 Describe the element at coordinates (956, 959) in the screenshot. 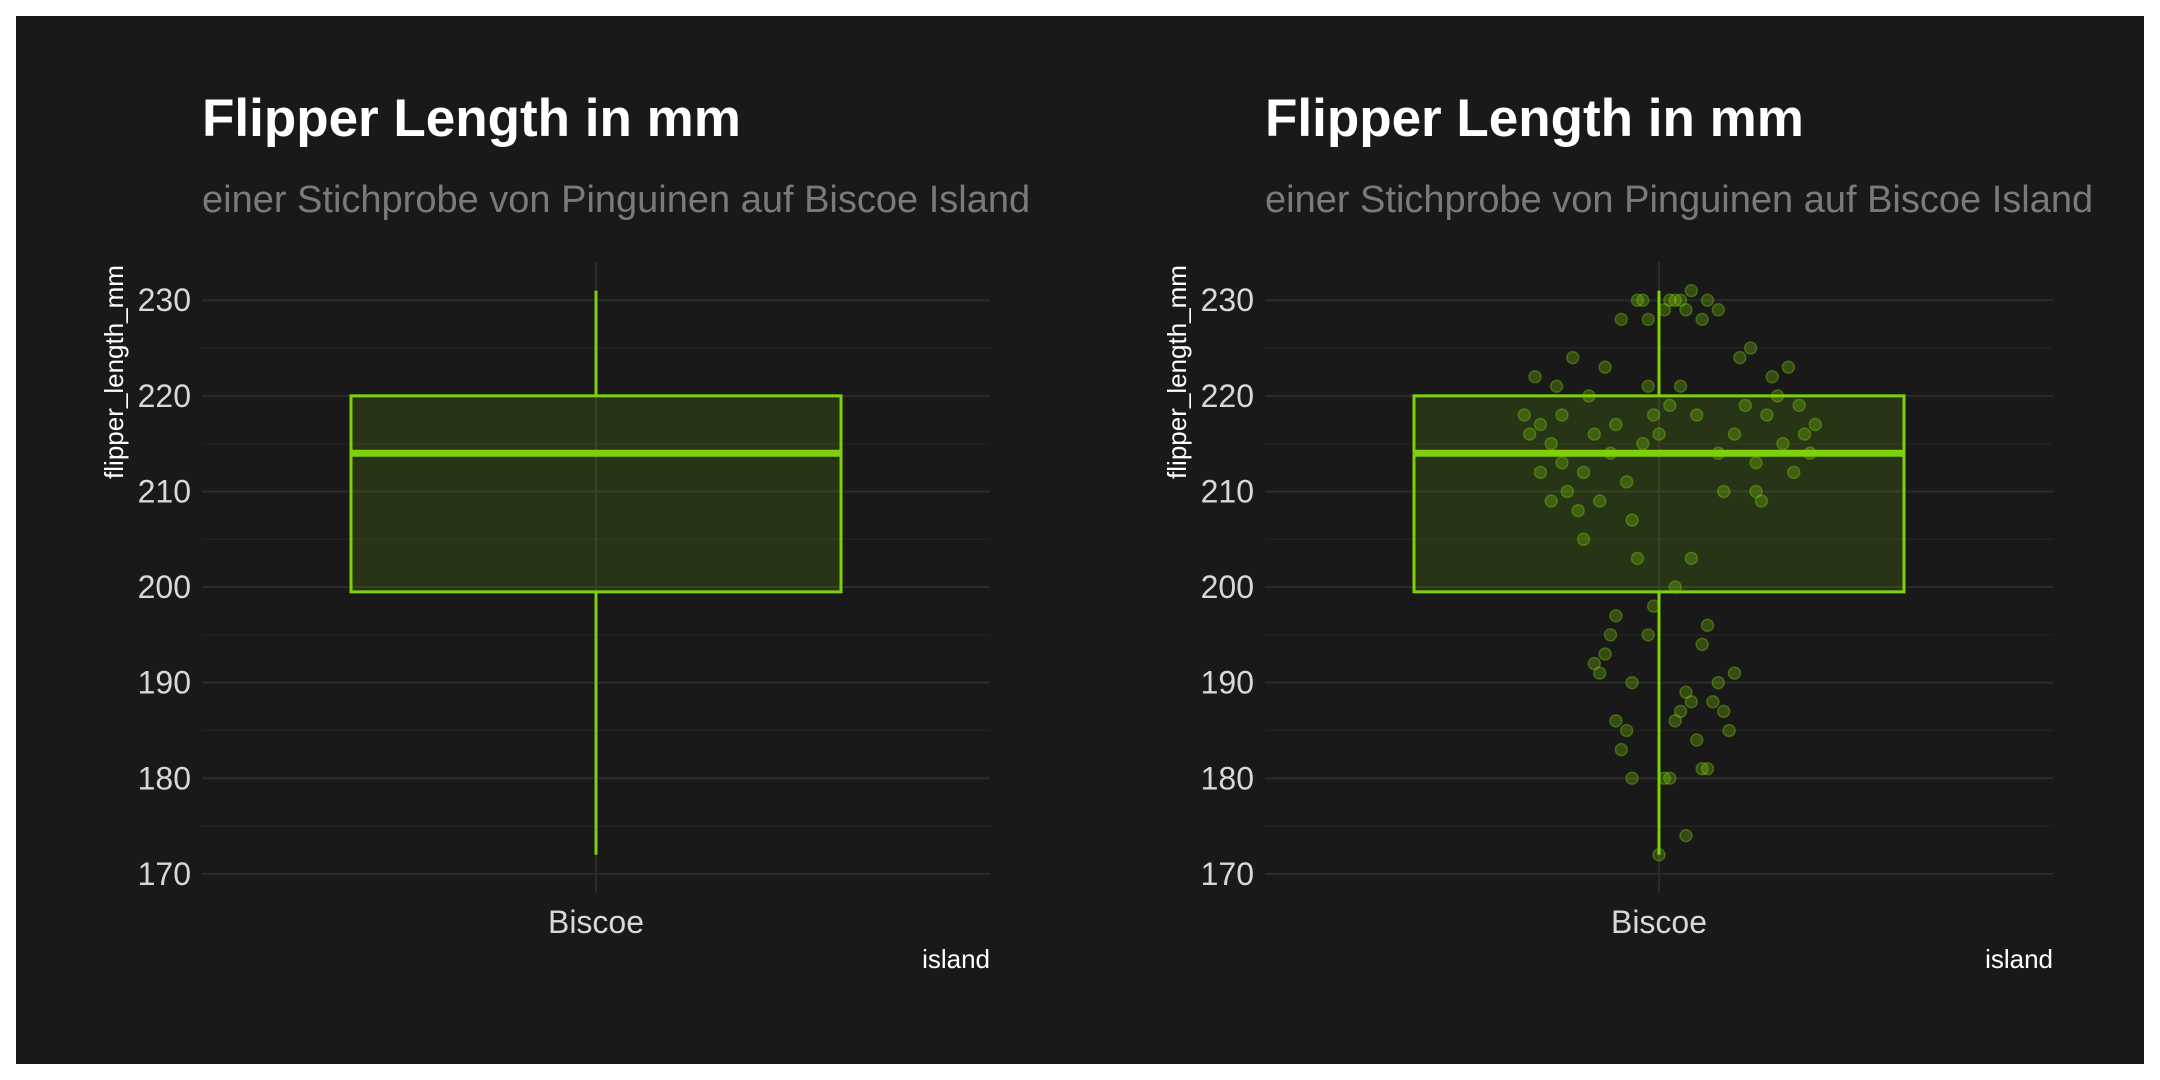

I see `x-axis-label: island` at that location.